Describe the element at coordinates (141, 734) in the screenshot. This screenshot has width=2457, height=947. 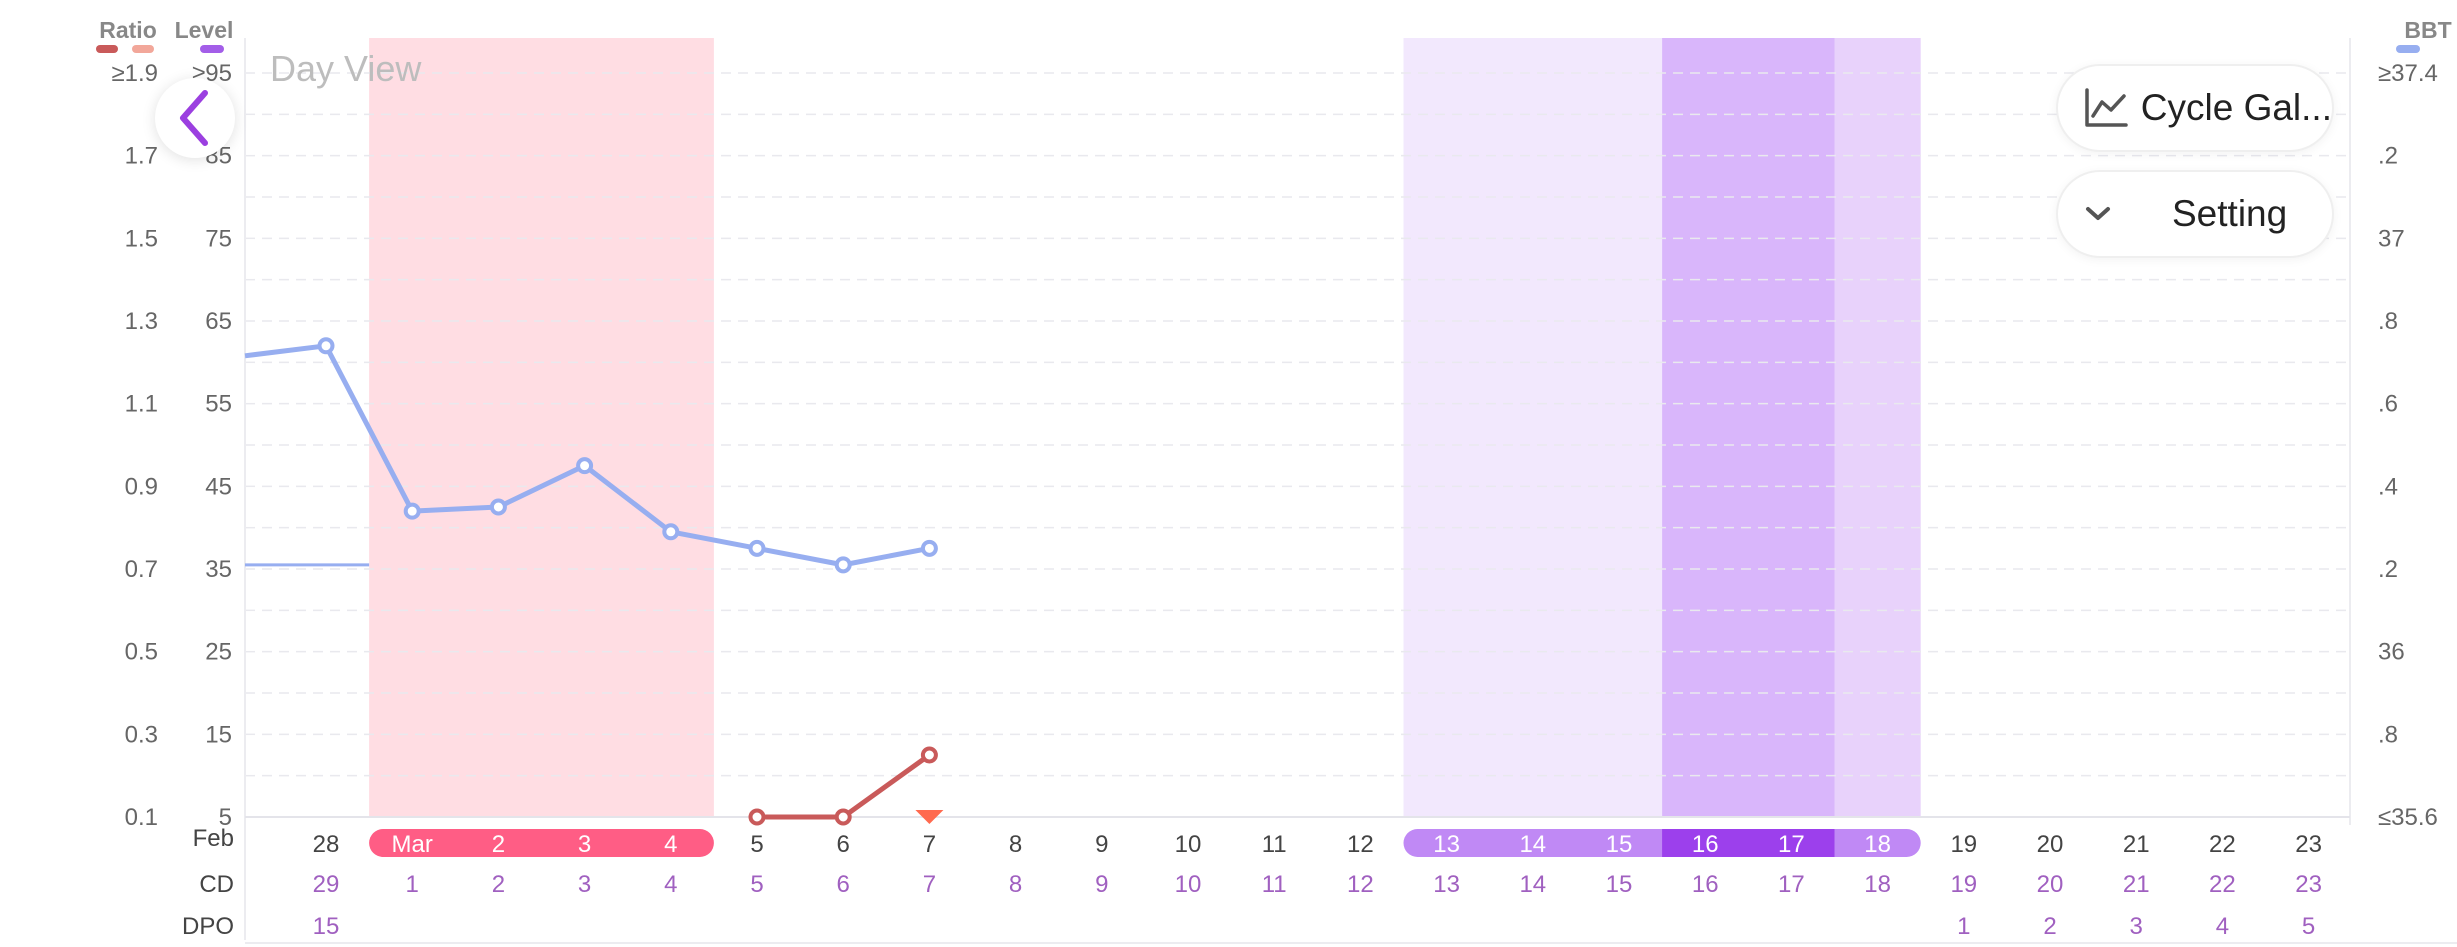
I see `ratio-tick-label: 0.3` at that location.